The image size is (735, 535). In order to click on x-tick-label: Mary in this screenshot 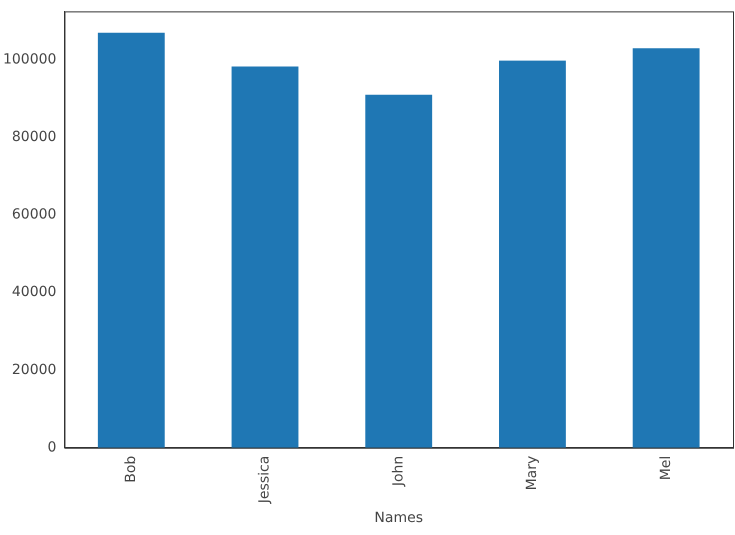, I will do `click(532, 473)`.